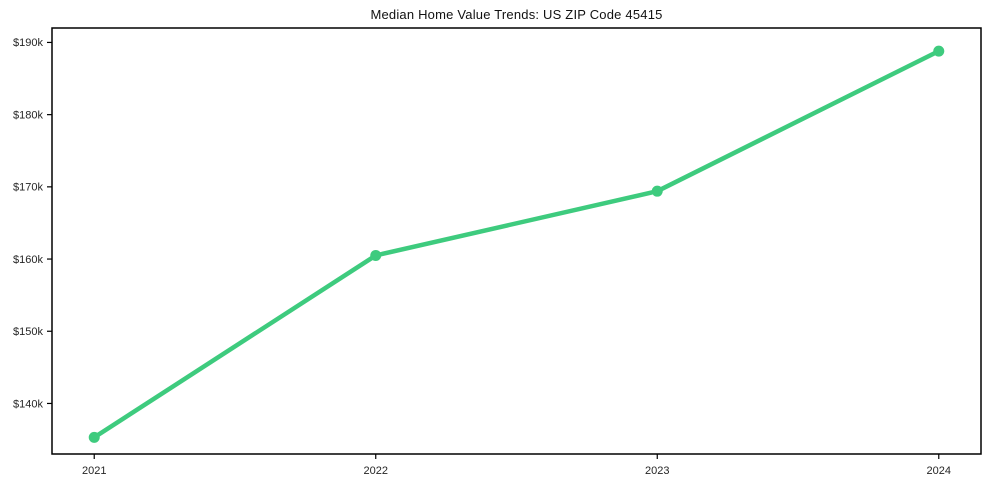 The height and width of the screenshot is (490, 990). Describe the element at coordinates (28, 188) in the screenshot. I see `y-tick-label: $170k` at that location.